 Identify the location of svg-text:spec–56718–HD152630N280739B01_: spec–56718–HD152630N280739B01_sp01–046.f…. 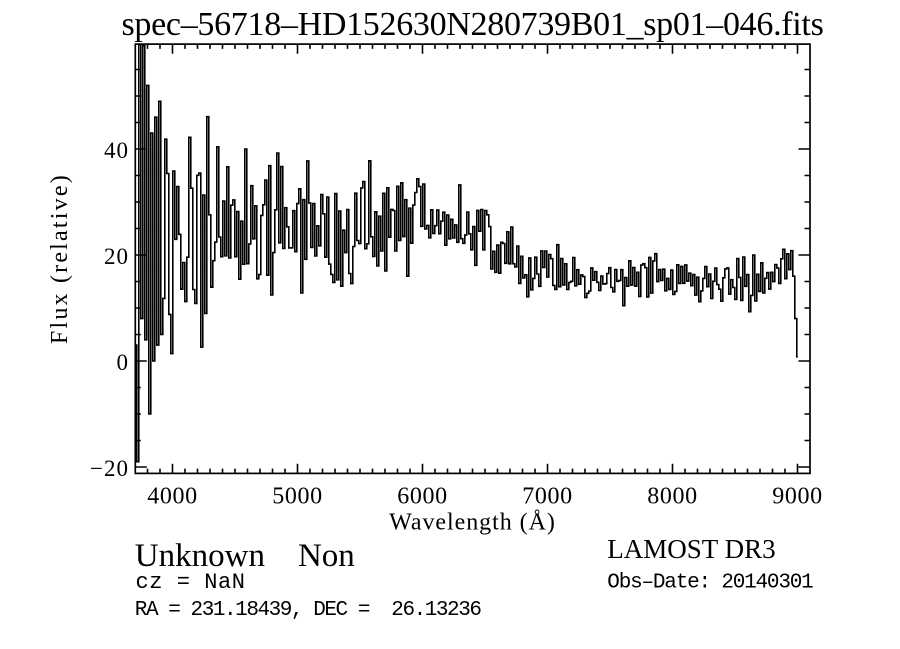
(472, 24).